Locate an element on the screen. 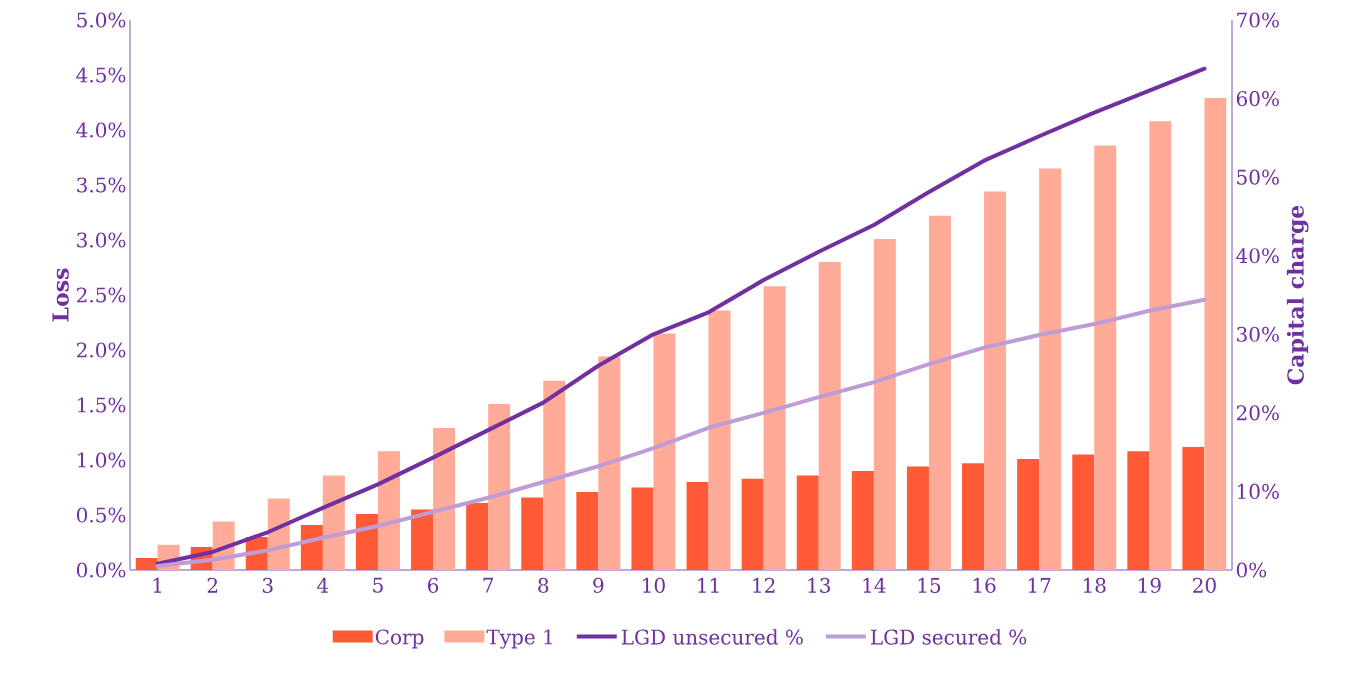  y-tick-label: 4.5% is located at coordinates (101, 75).